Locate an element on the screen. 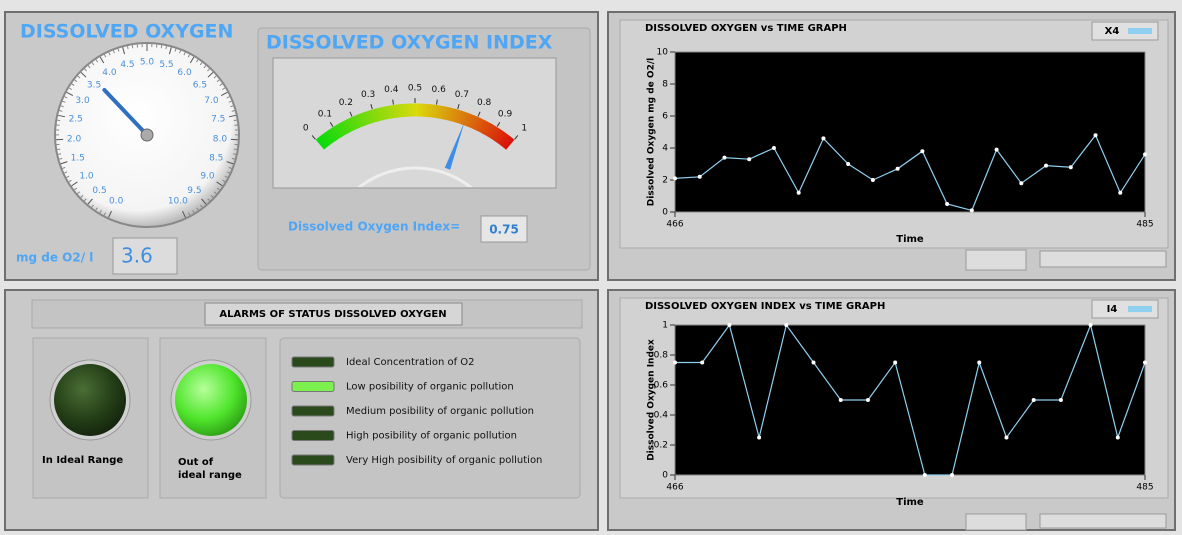  meter-tick-label: 0.1 is located at coordinates (325, 114).